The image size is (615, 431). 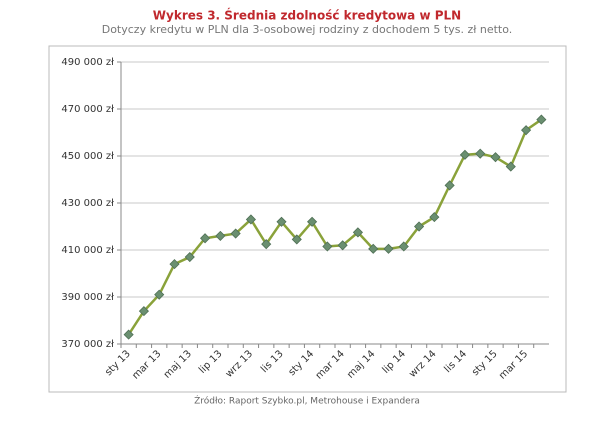 What do you see at coordinates (118, 363) in the screenshot?
I see `x-tick-label: sty 13` at bounding box center [118, 363].